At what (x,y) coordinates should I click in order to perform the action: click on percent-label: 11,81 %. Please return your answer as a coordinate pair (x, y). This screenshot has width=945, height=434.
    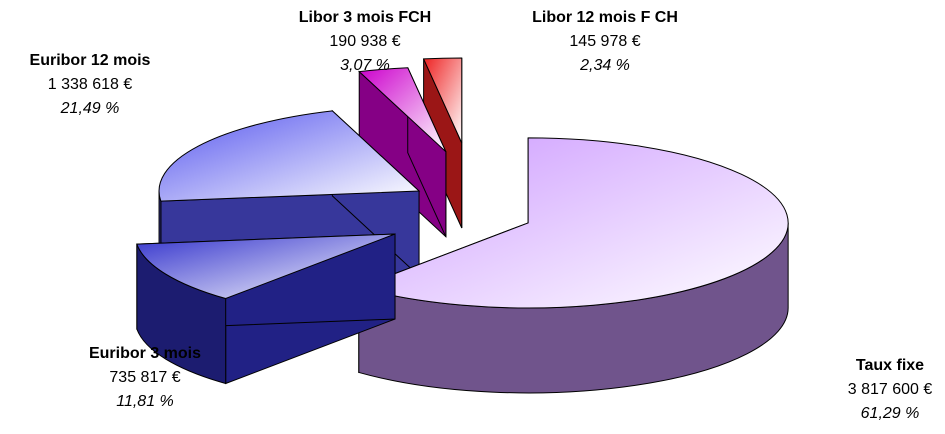
    Looking at the image, I should click on (145, 401).